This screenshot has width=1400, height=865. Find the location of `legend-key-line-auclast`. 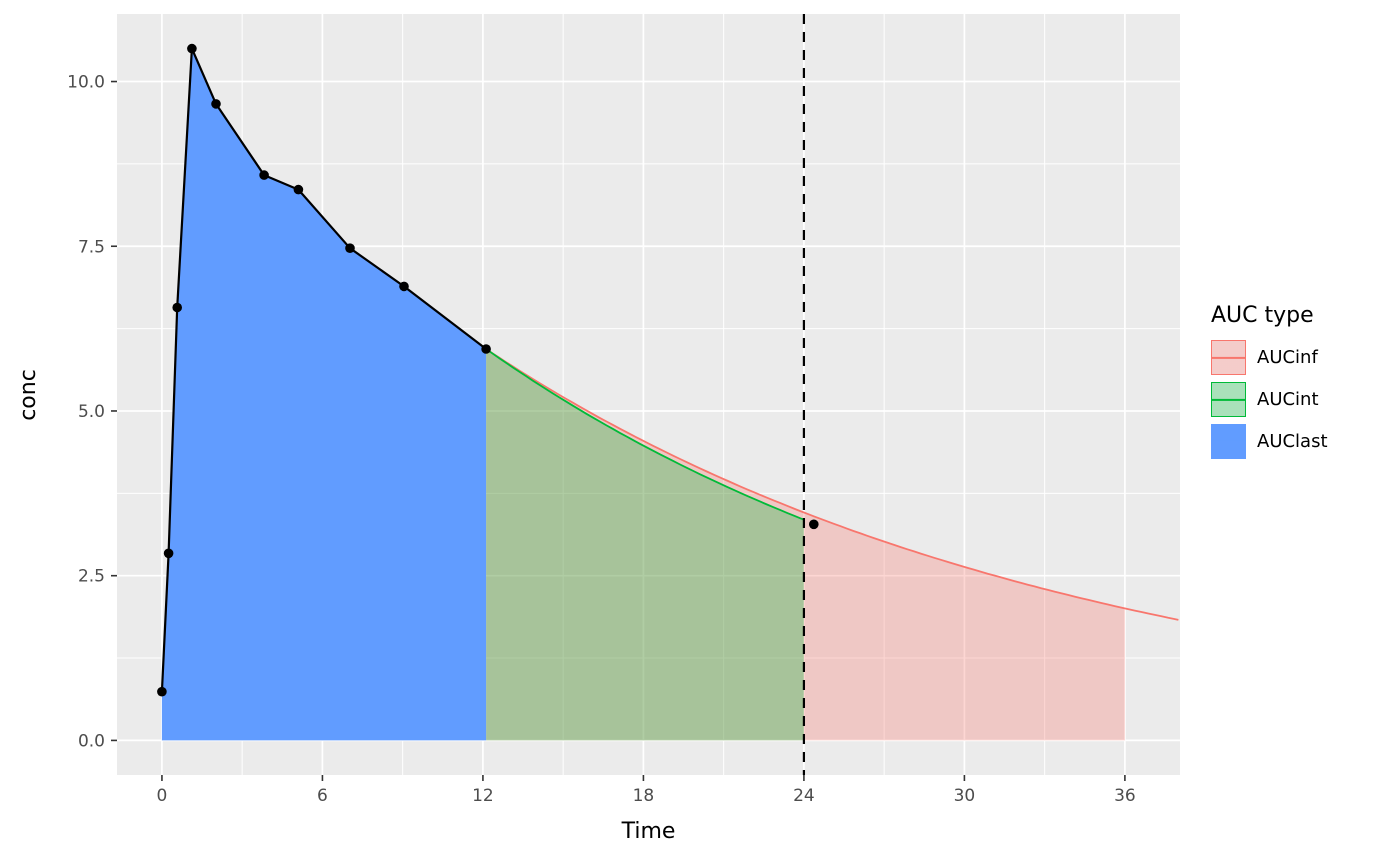

legend-key-line-auclast is located at coordinates (1228, 441).